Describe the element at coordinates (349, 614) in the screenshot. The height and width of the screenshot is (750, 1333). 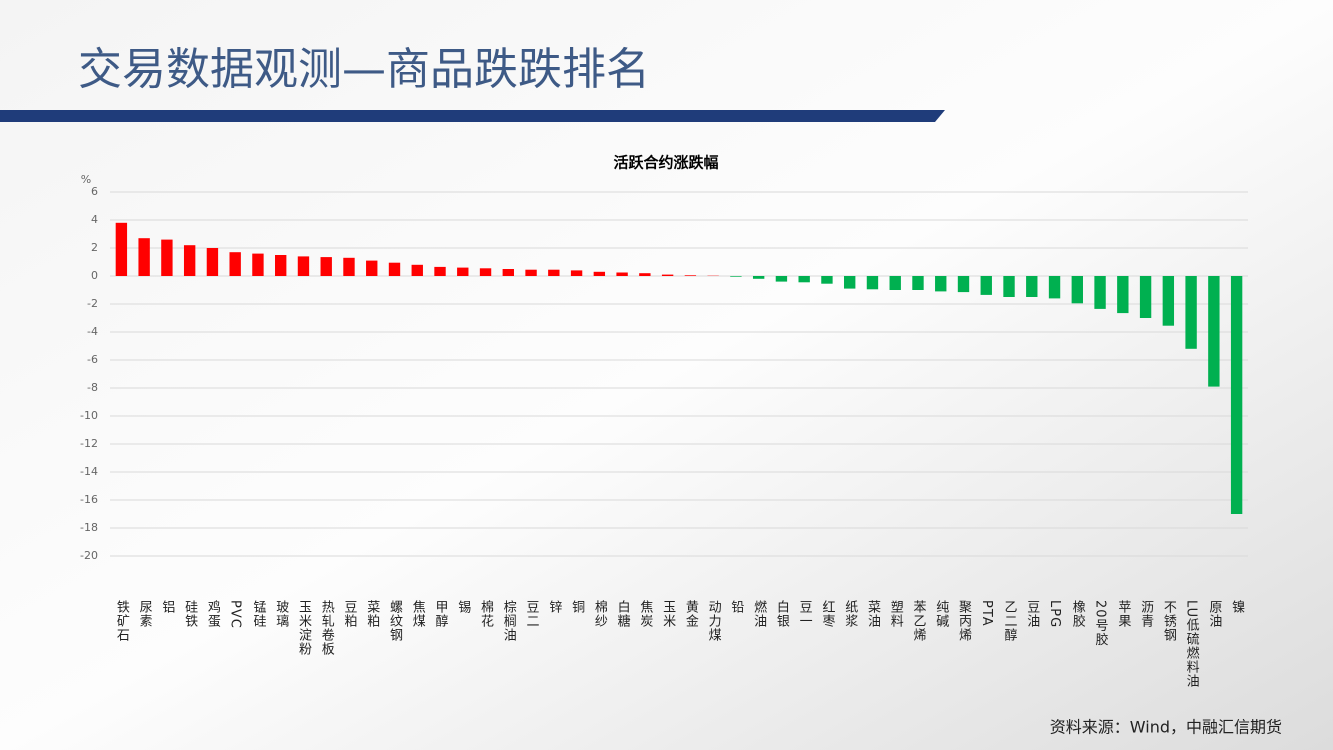
I see `x-tick-label: 豆粕` at that location.